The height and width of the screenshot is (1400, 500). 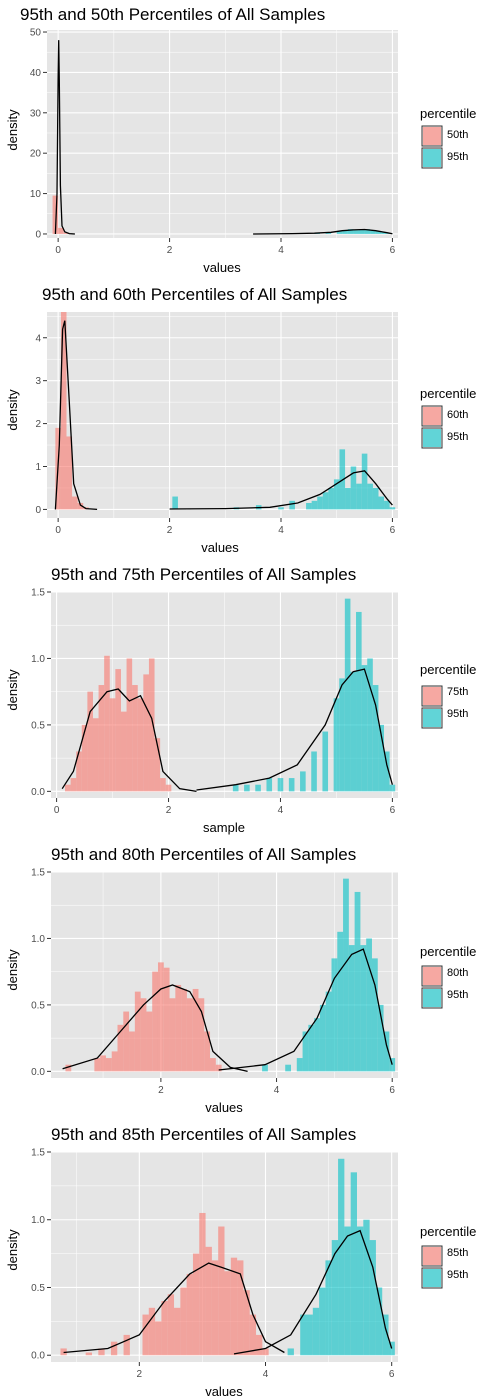 I want to click on legend-label: 95th, so click(x=457, y=157).